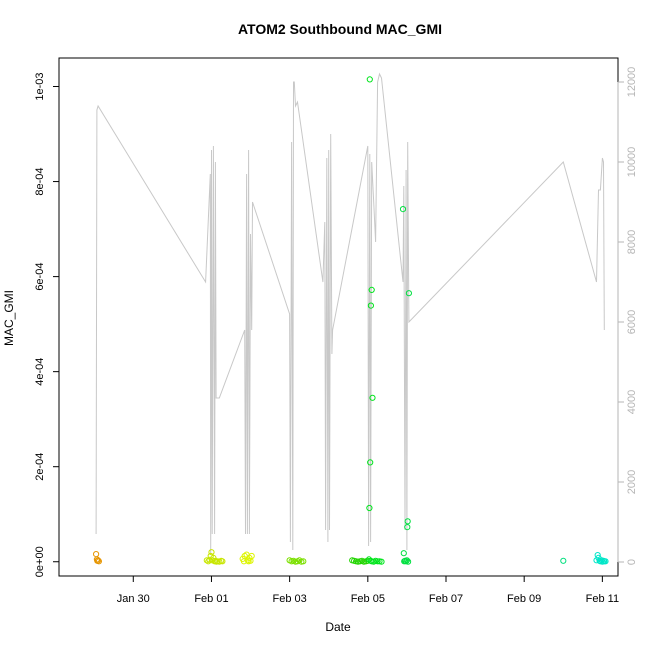  Describe the element at coordinates (632, 562) in the screenshot. I see `y2-tick-label: 0` at that location.